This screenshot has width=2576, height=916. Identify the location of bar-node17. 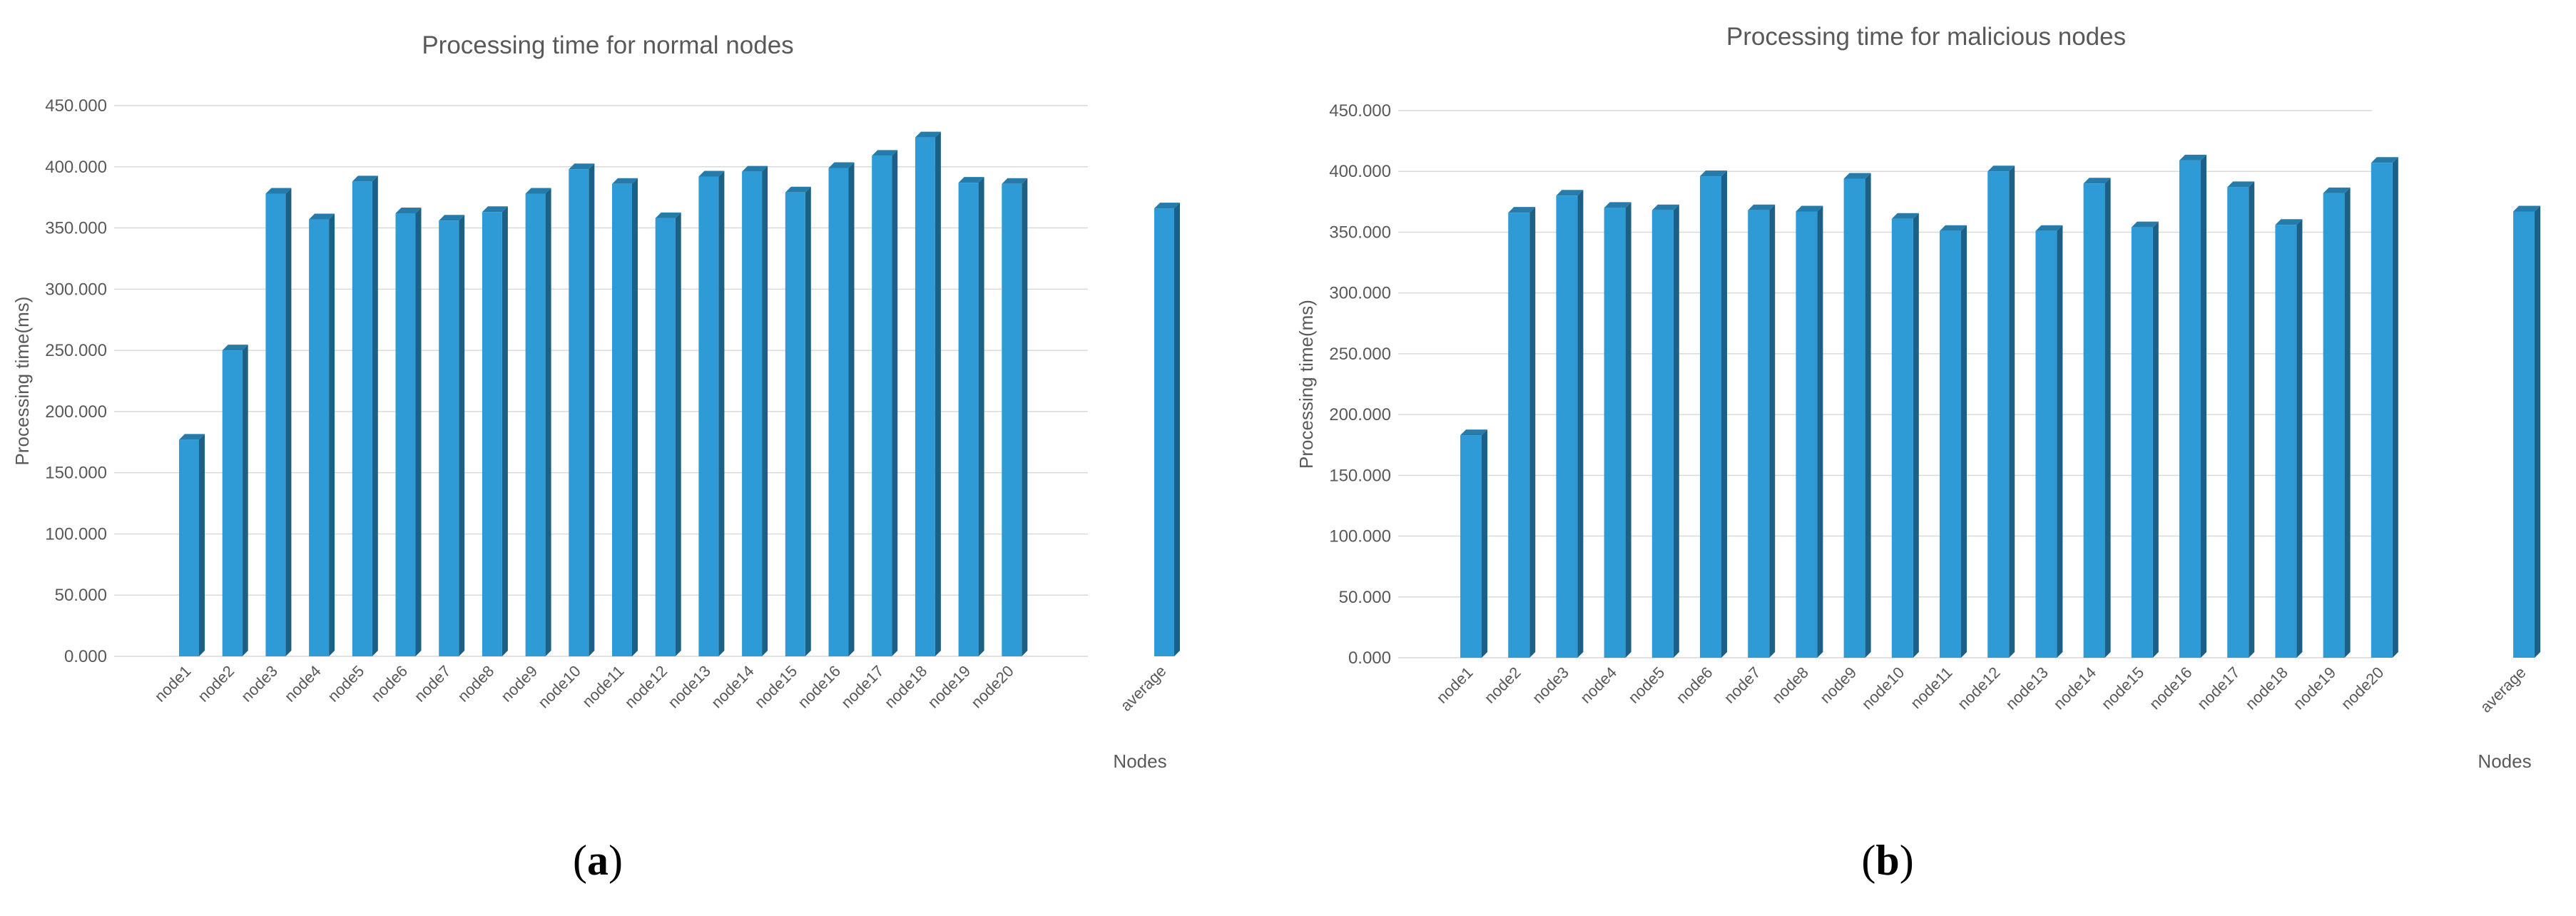
(885, 403).